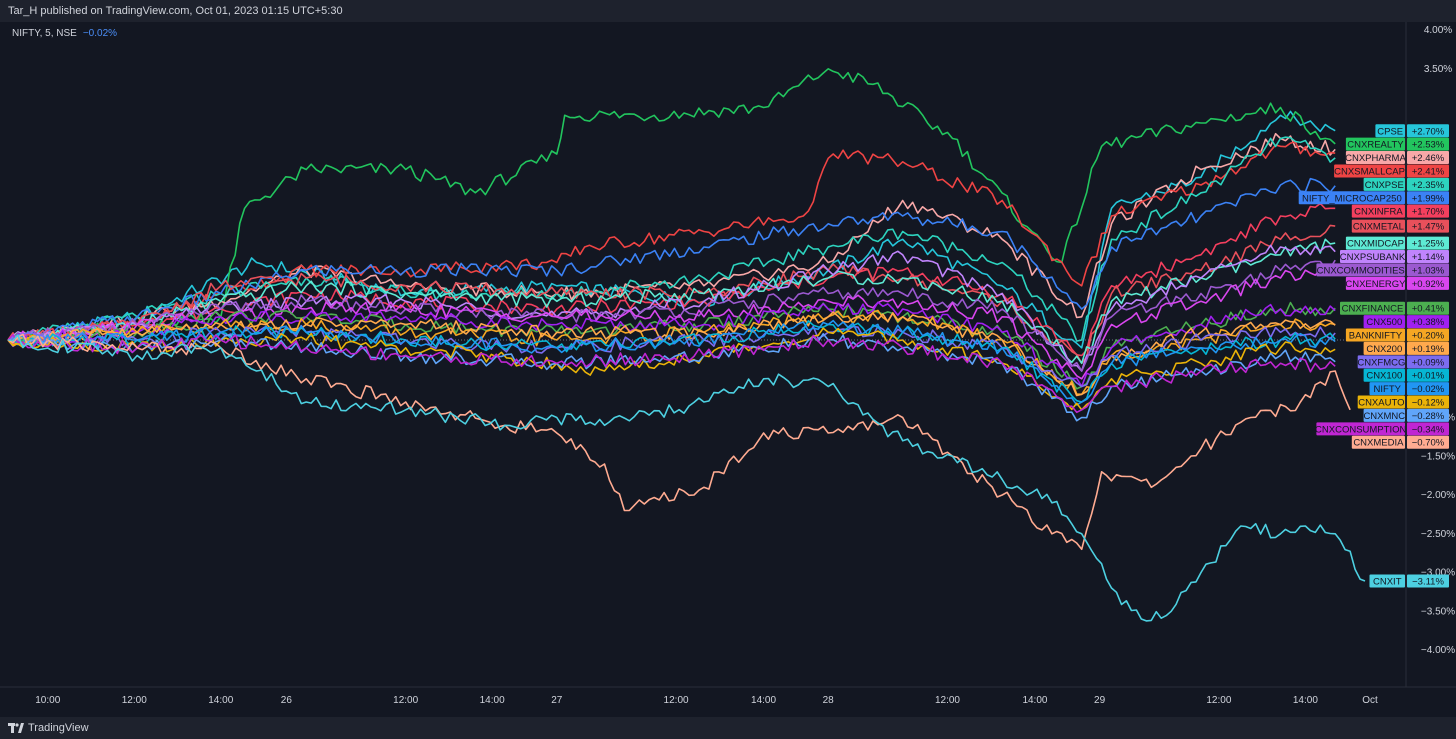 The width and height of the screenshot is (1456, 739). Describe the element at coordinates (44, 33) in the screenshot. I see `symbol-name: NIFTY, 5, NSE` at that location.